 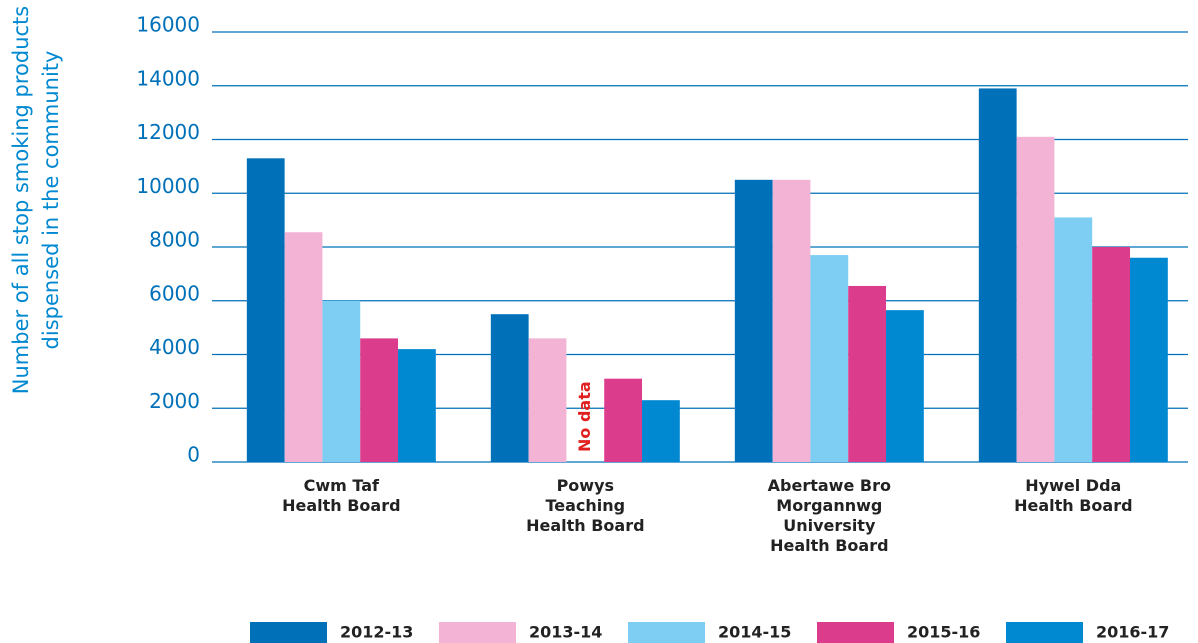 I want to click on y-axis-label: dispensed in the community, so click(x=51, y=200).